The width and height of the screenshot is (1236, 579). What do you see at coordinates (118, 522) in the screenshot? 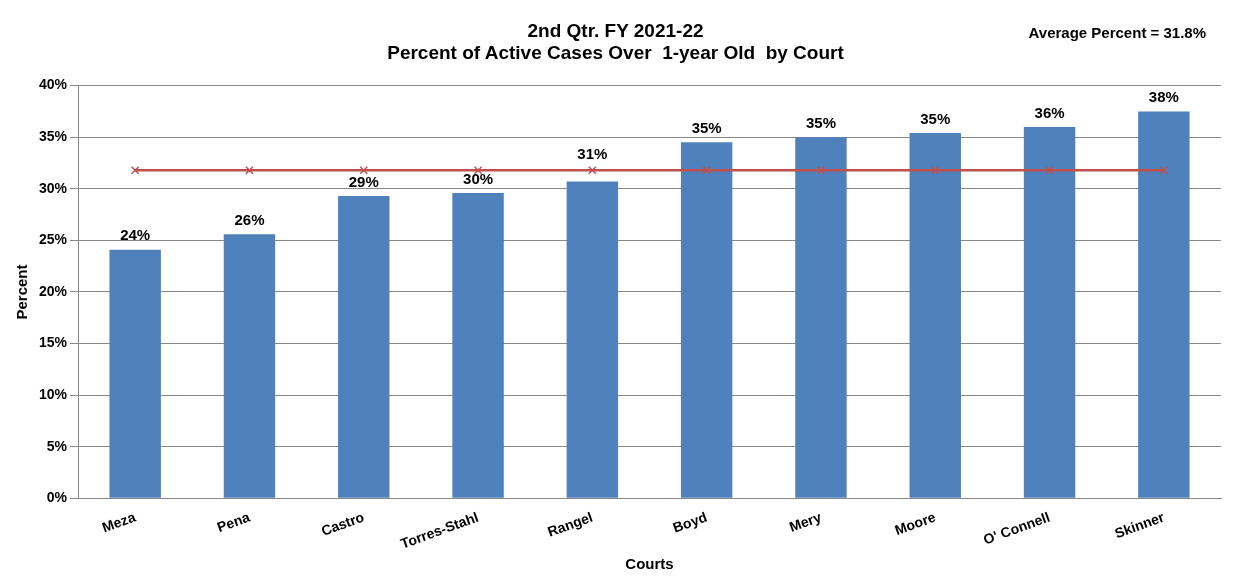
I see `x-tick-label: Meza` at bounding box center [118, 522].